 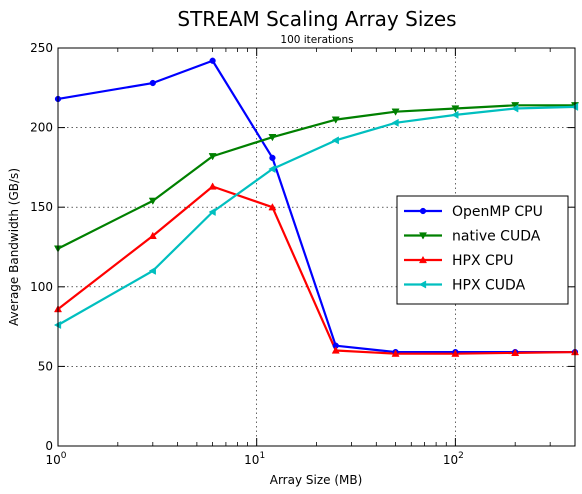 What do you see at coordinates (423, 236) in the screenshot?
I see `legend-marker-native-cuda` at bounding box center [423, 236].